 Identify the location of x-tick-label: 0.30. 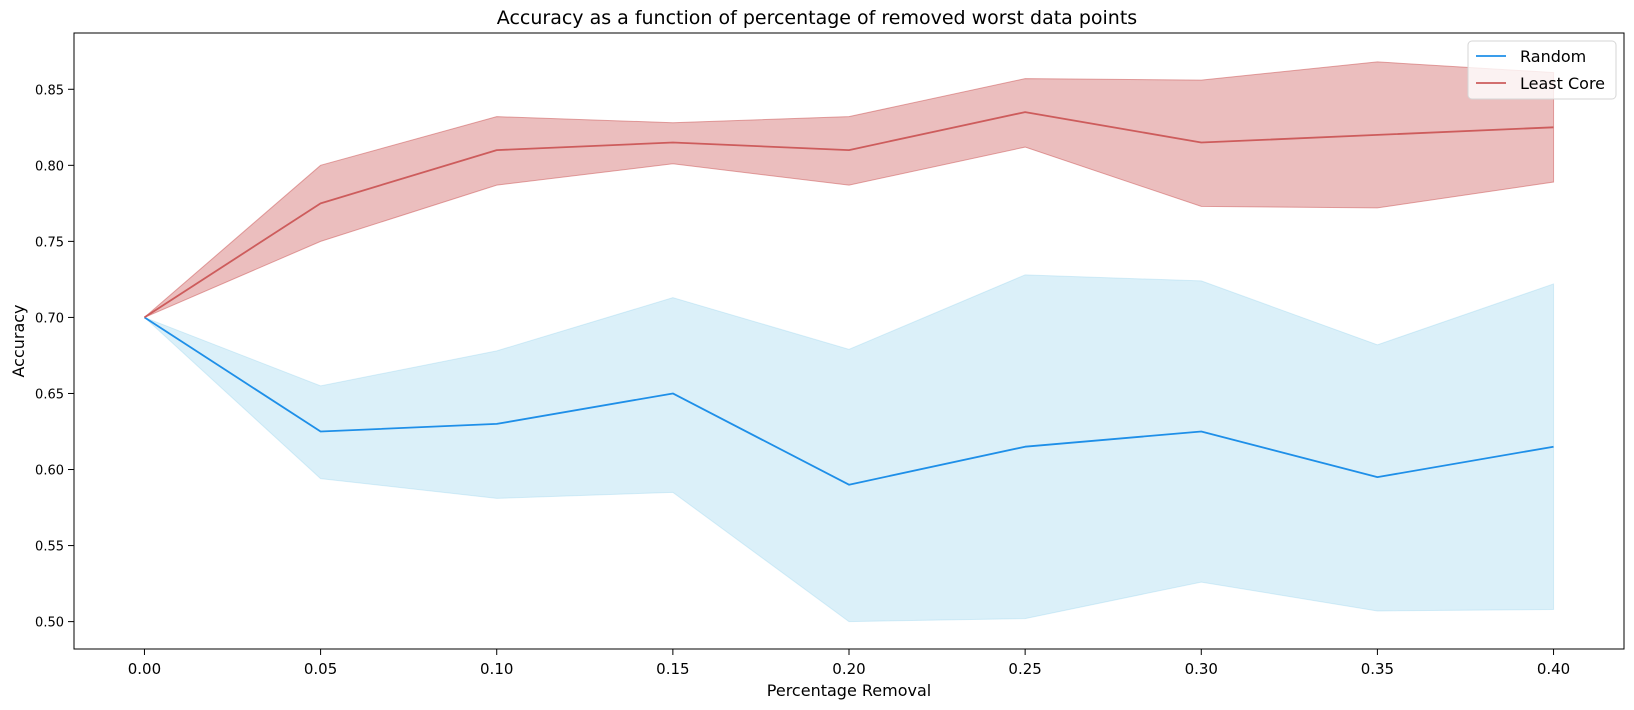
(1201, 669).